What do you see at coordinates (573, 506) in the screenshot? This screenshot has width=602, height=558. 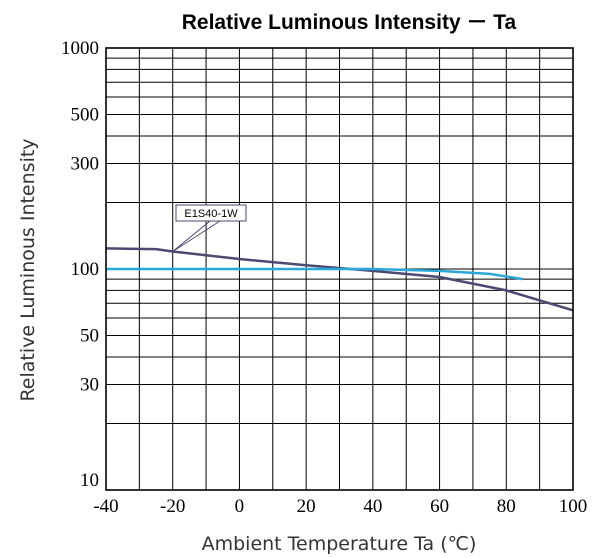 I see `x-tick-label: 100` at bounding box center [573, 506].